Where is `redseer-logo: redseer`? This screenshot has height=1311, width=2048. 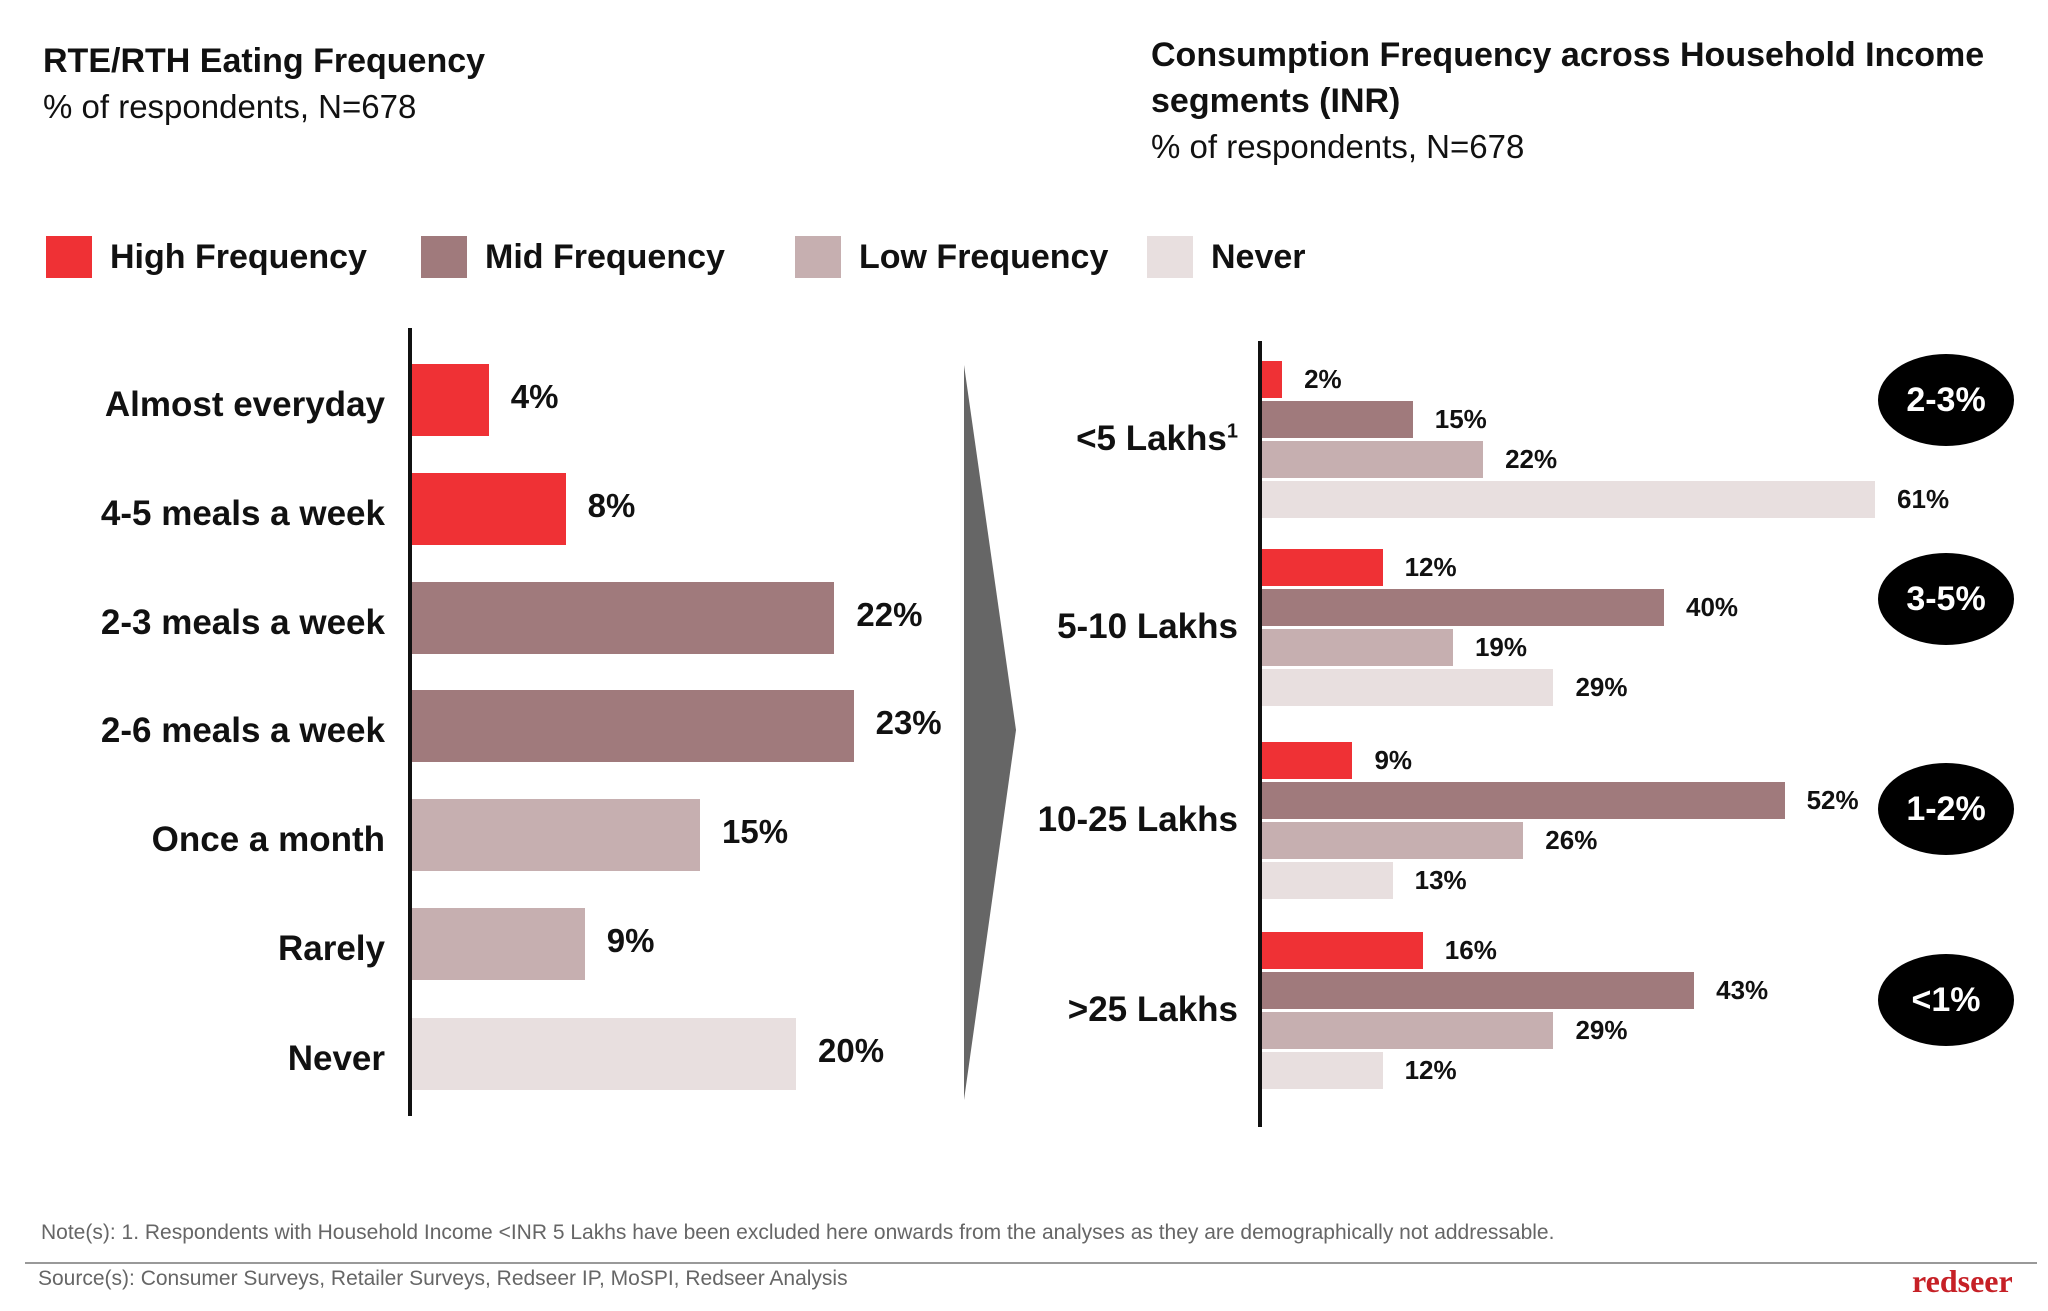 redseer-logo: redseer is located at coordinates (1962, 1281).